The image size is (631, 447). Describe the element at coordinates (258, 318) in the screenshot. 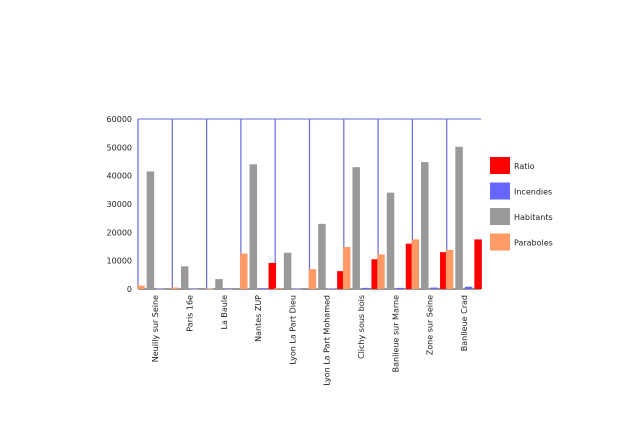

I see `x-category-label: Nantes ZUP` at that location.